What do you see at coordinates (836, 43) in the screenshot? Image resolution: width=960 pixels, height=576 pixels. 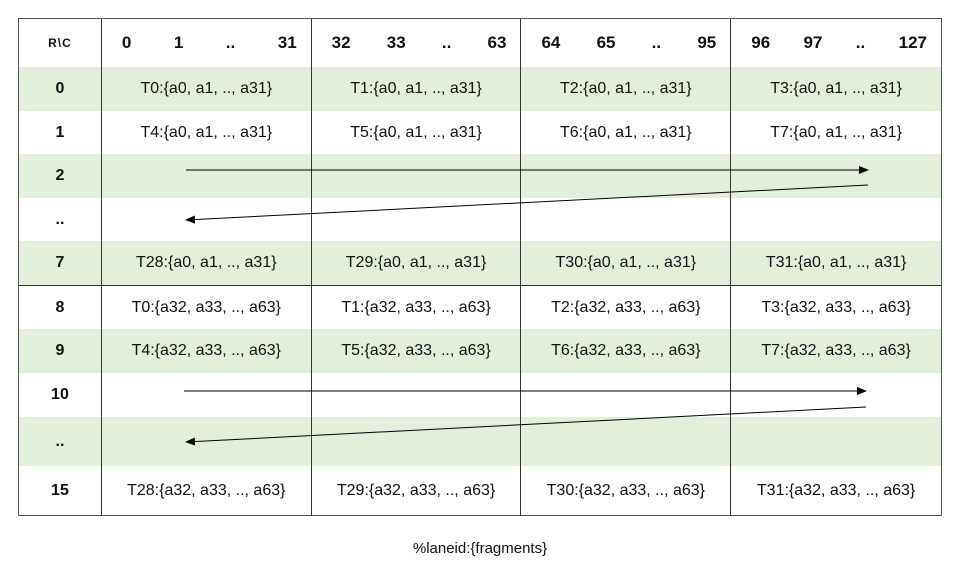 I see `column-group: 96 97.. 127` at bounding box center [836, 43].